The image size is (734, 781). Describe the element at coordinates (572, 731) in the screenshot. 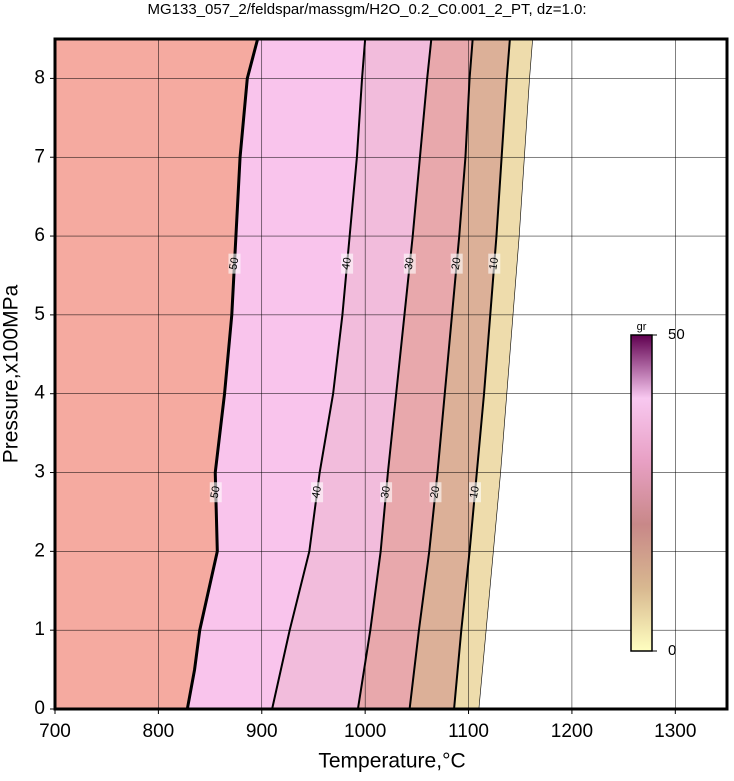

I see `x-tick-label: 1200` at that location.